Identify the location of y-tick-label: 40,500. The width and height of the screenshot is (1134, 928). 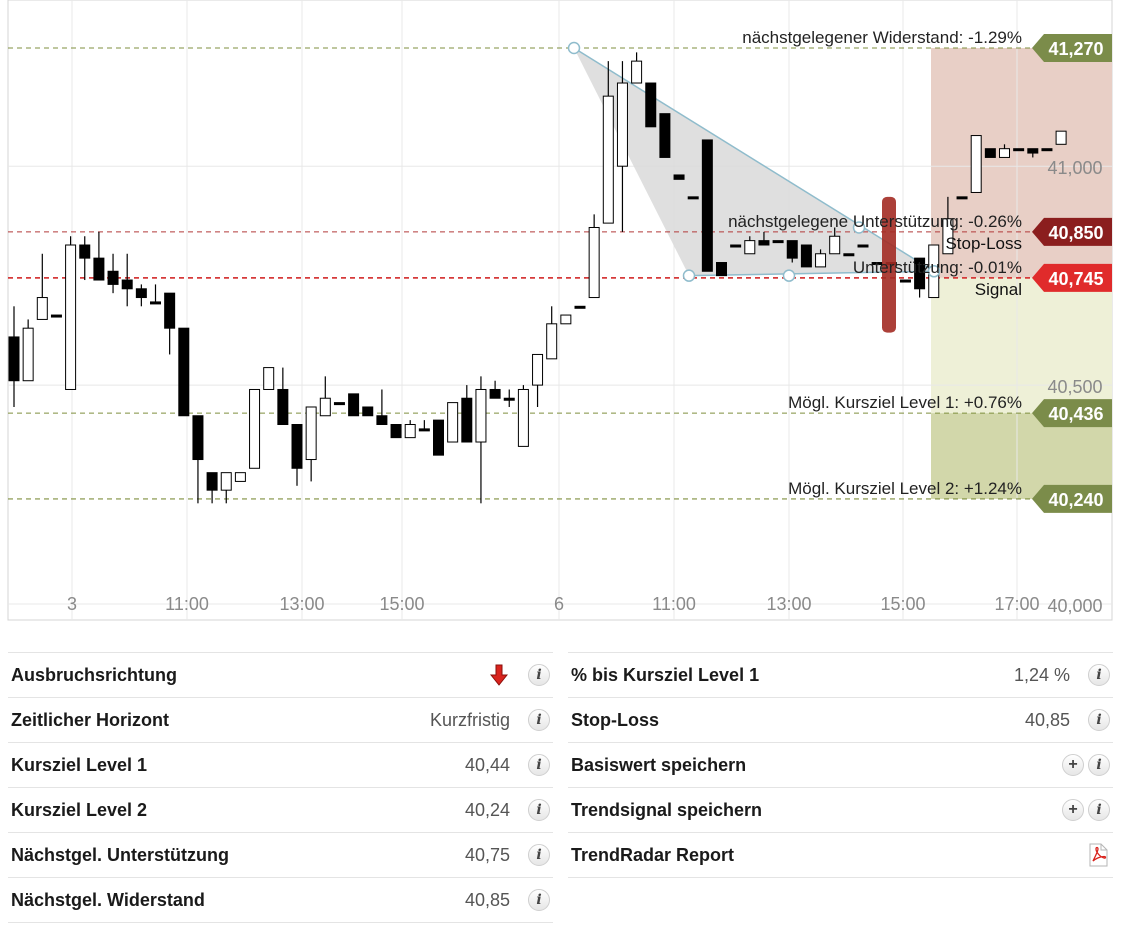
(1074, 387).